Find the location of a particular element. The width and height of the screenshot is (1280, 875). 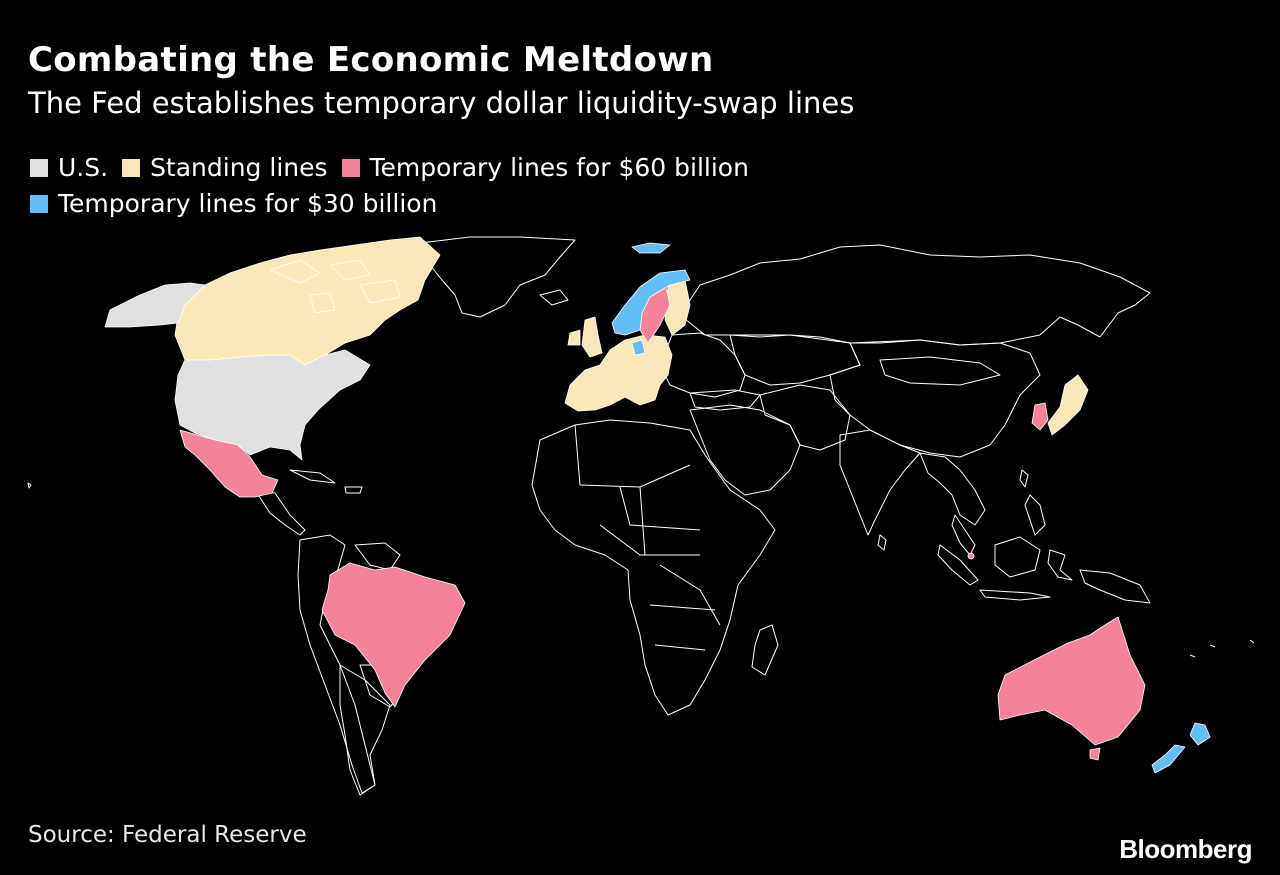

borneo is located at coordinates (1017, 557).